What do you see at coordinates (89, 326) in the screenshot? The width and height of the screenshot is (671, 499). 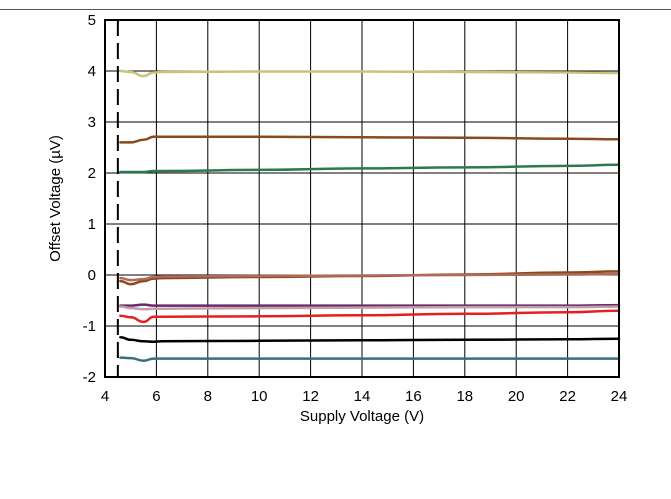 I see `y-tick-label: -1` at bounding box center [89, 326].